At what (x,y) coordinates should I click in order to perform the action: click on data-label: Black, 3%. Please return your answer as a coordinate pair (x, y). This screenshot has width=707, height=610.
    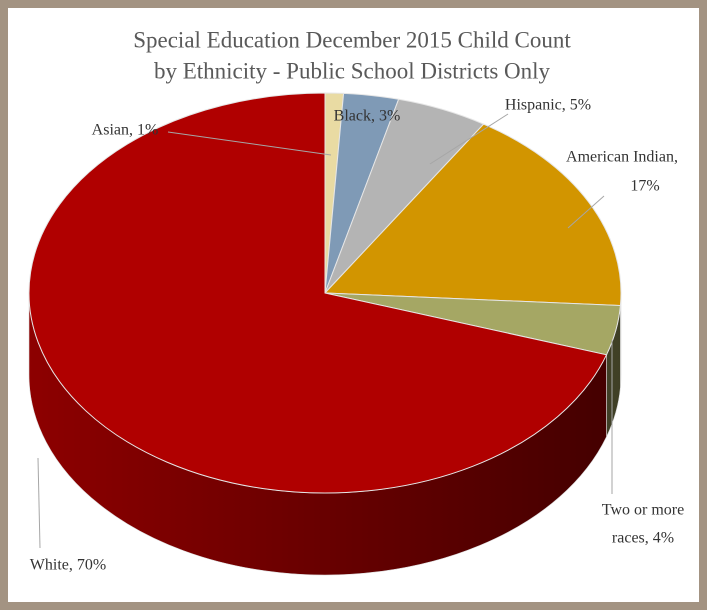
    Looking at the image, I should click on (367, 116).